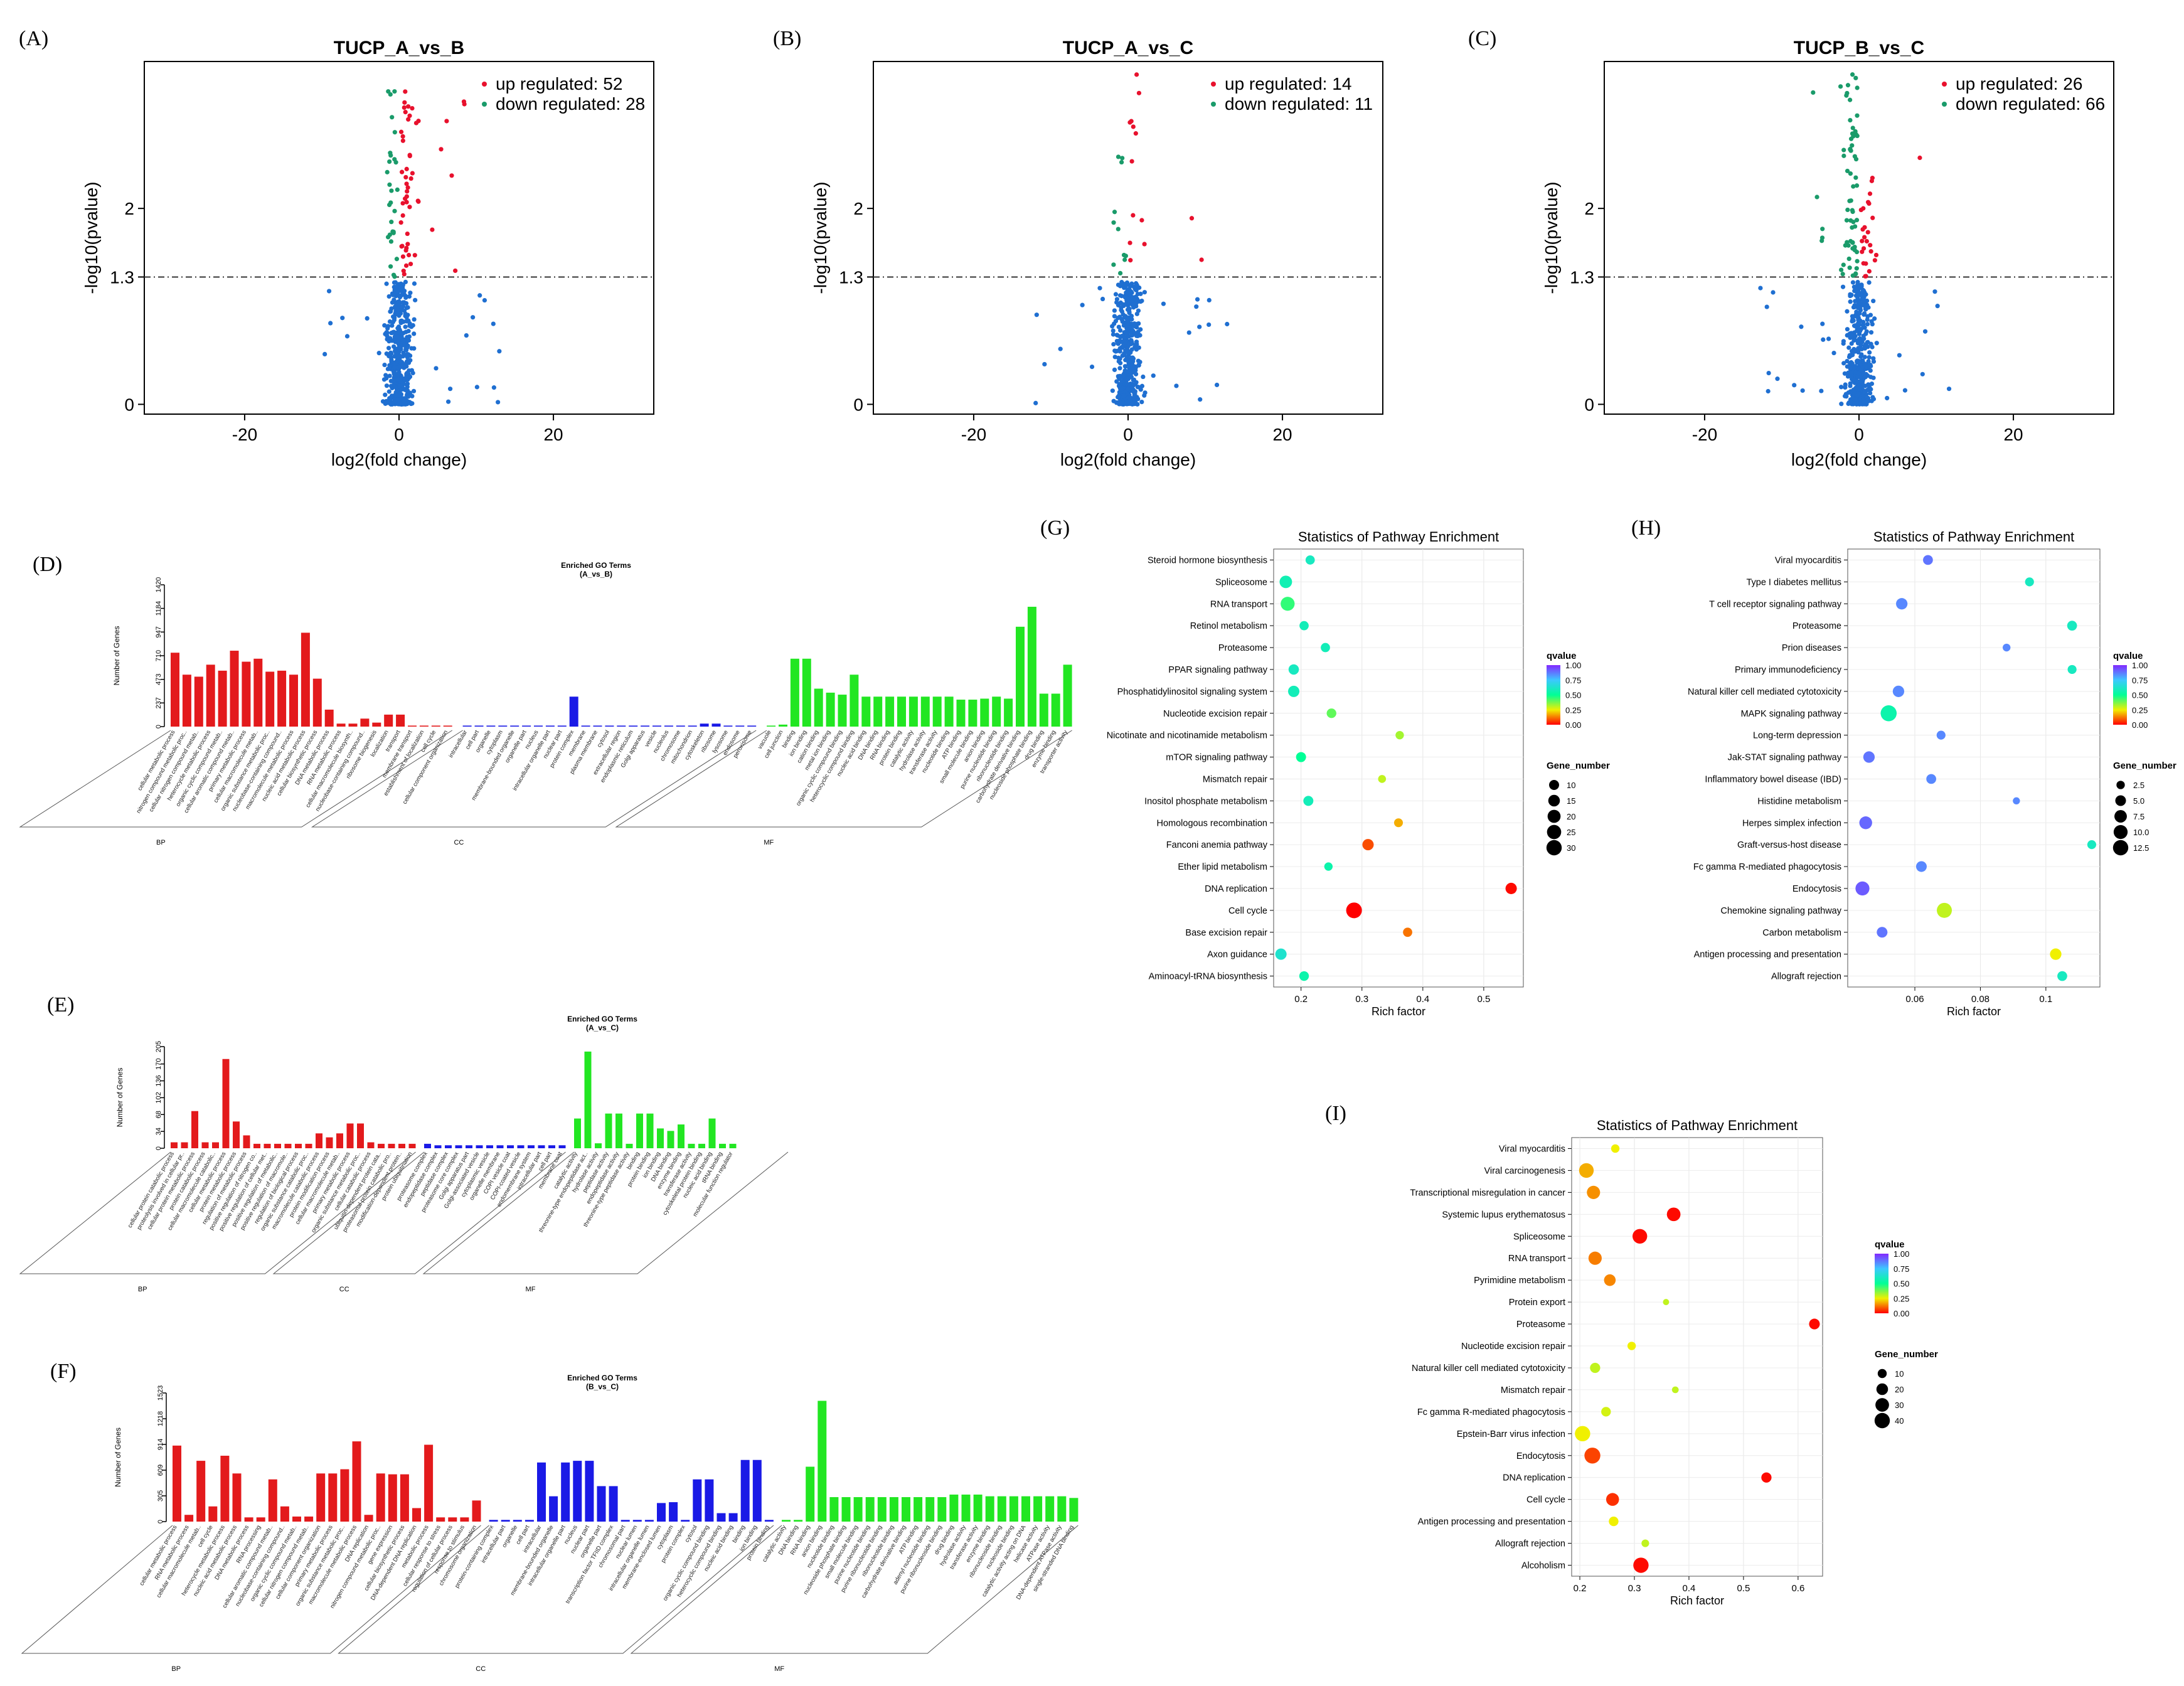 This screenshot has width=2184, height=1686. What do you see at coordinates (419, 1213) in the screenshot?
I see `group-bracket` at bounding box center [419, 1213].